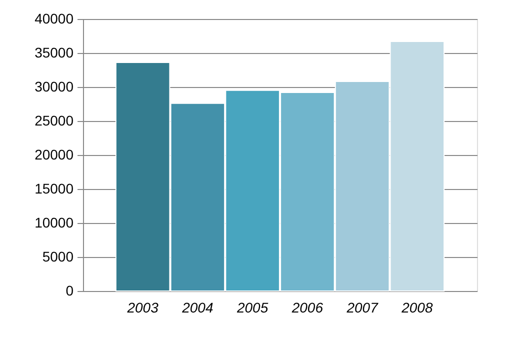  I want to click on x-tick-label: 2008, so click(416, 308).